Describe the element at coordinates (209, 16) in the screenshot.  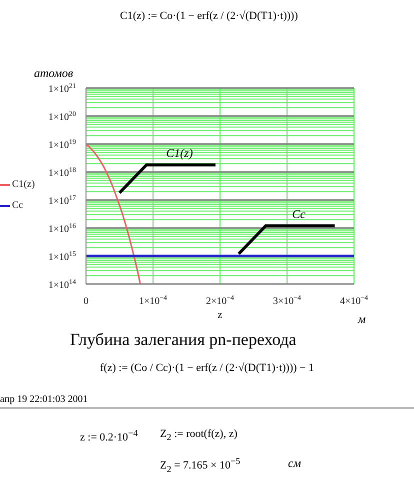
I see `text: C1(z) := Co·(1 − erf(z / (2·√(D(T1)·t))))` at that location.